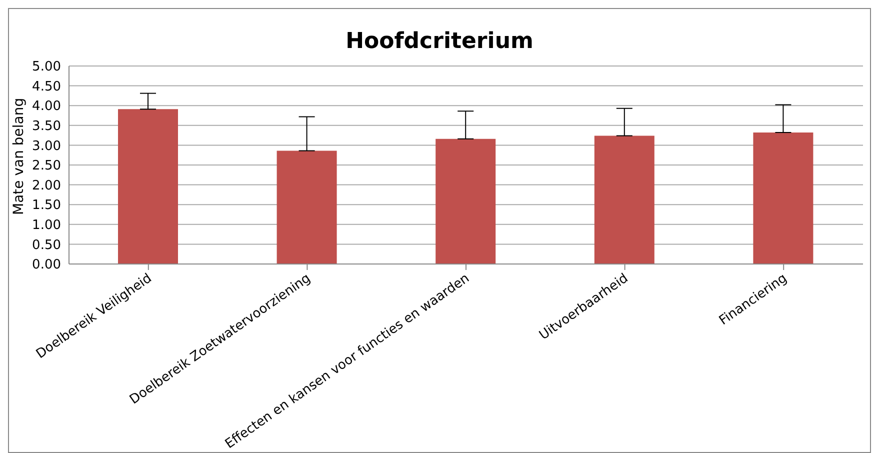  I want to click on y-tick-label: 5.00, so click(46, 67).